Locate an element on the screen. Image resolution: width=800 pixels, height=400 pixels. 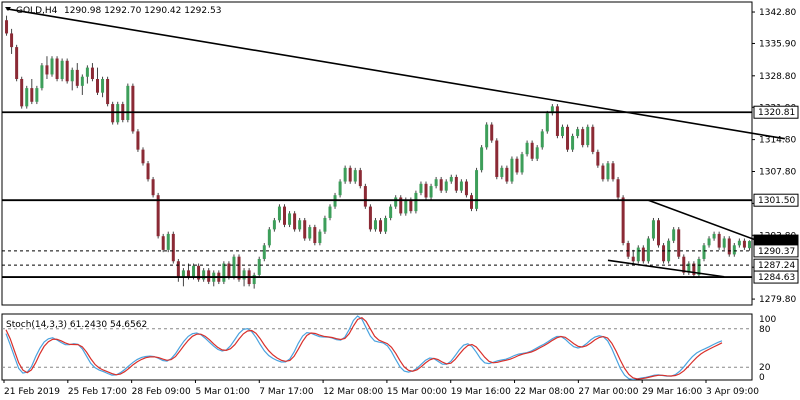
time-tick-label: 25 Feb 17:00 is located at coordinates (97, 392).